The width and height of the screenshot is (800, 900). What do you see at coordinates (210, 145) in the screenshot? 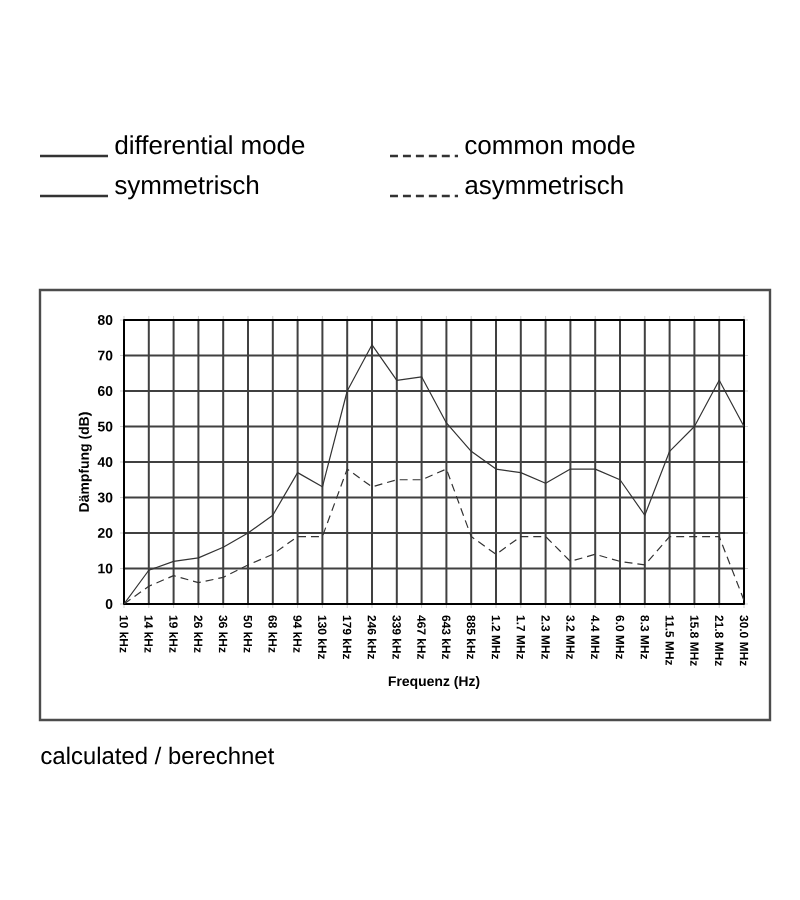
I see `legend-label: differential mode` at bounding box center [210, 145].